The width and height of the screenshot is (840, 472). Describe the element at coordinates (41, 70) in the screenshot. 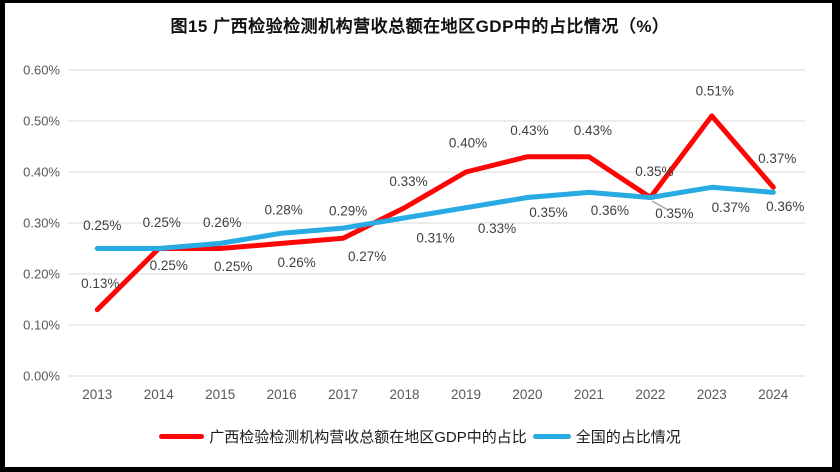

I see `y-axis-tick-label: 0.60%` at that location.